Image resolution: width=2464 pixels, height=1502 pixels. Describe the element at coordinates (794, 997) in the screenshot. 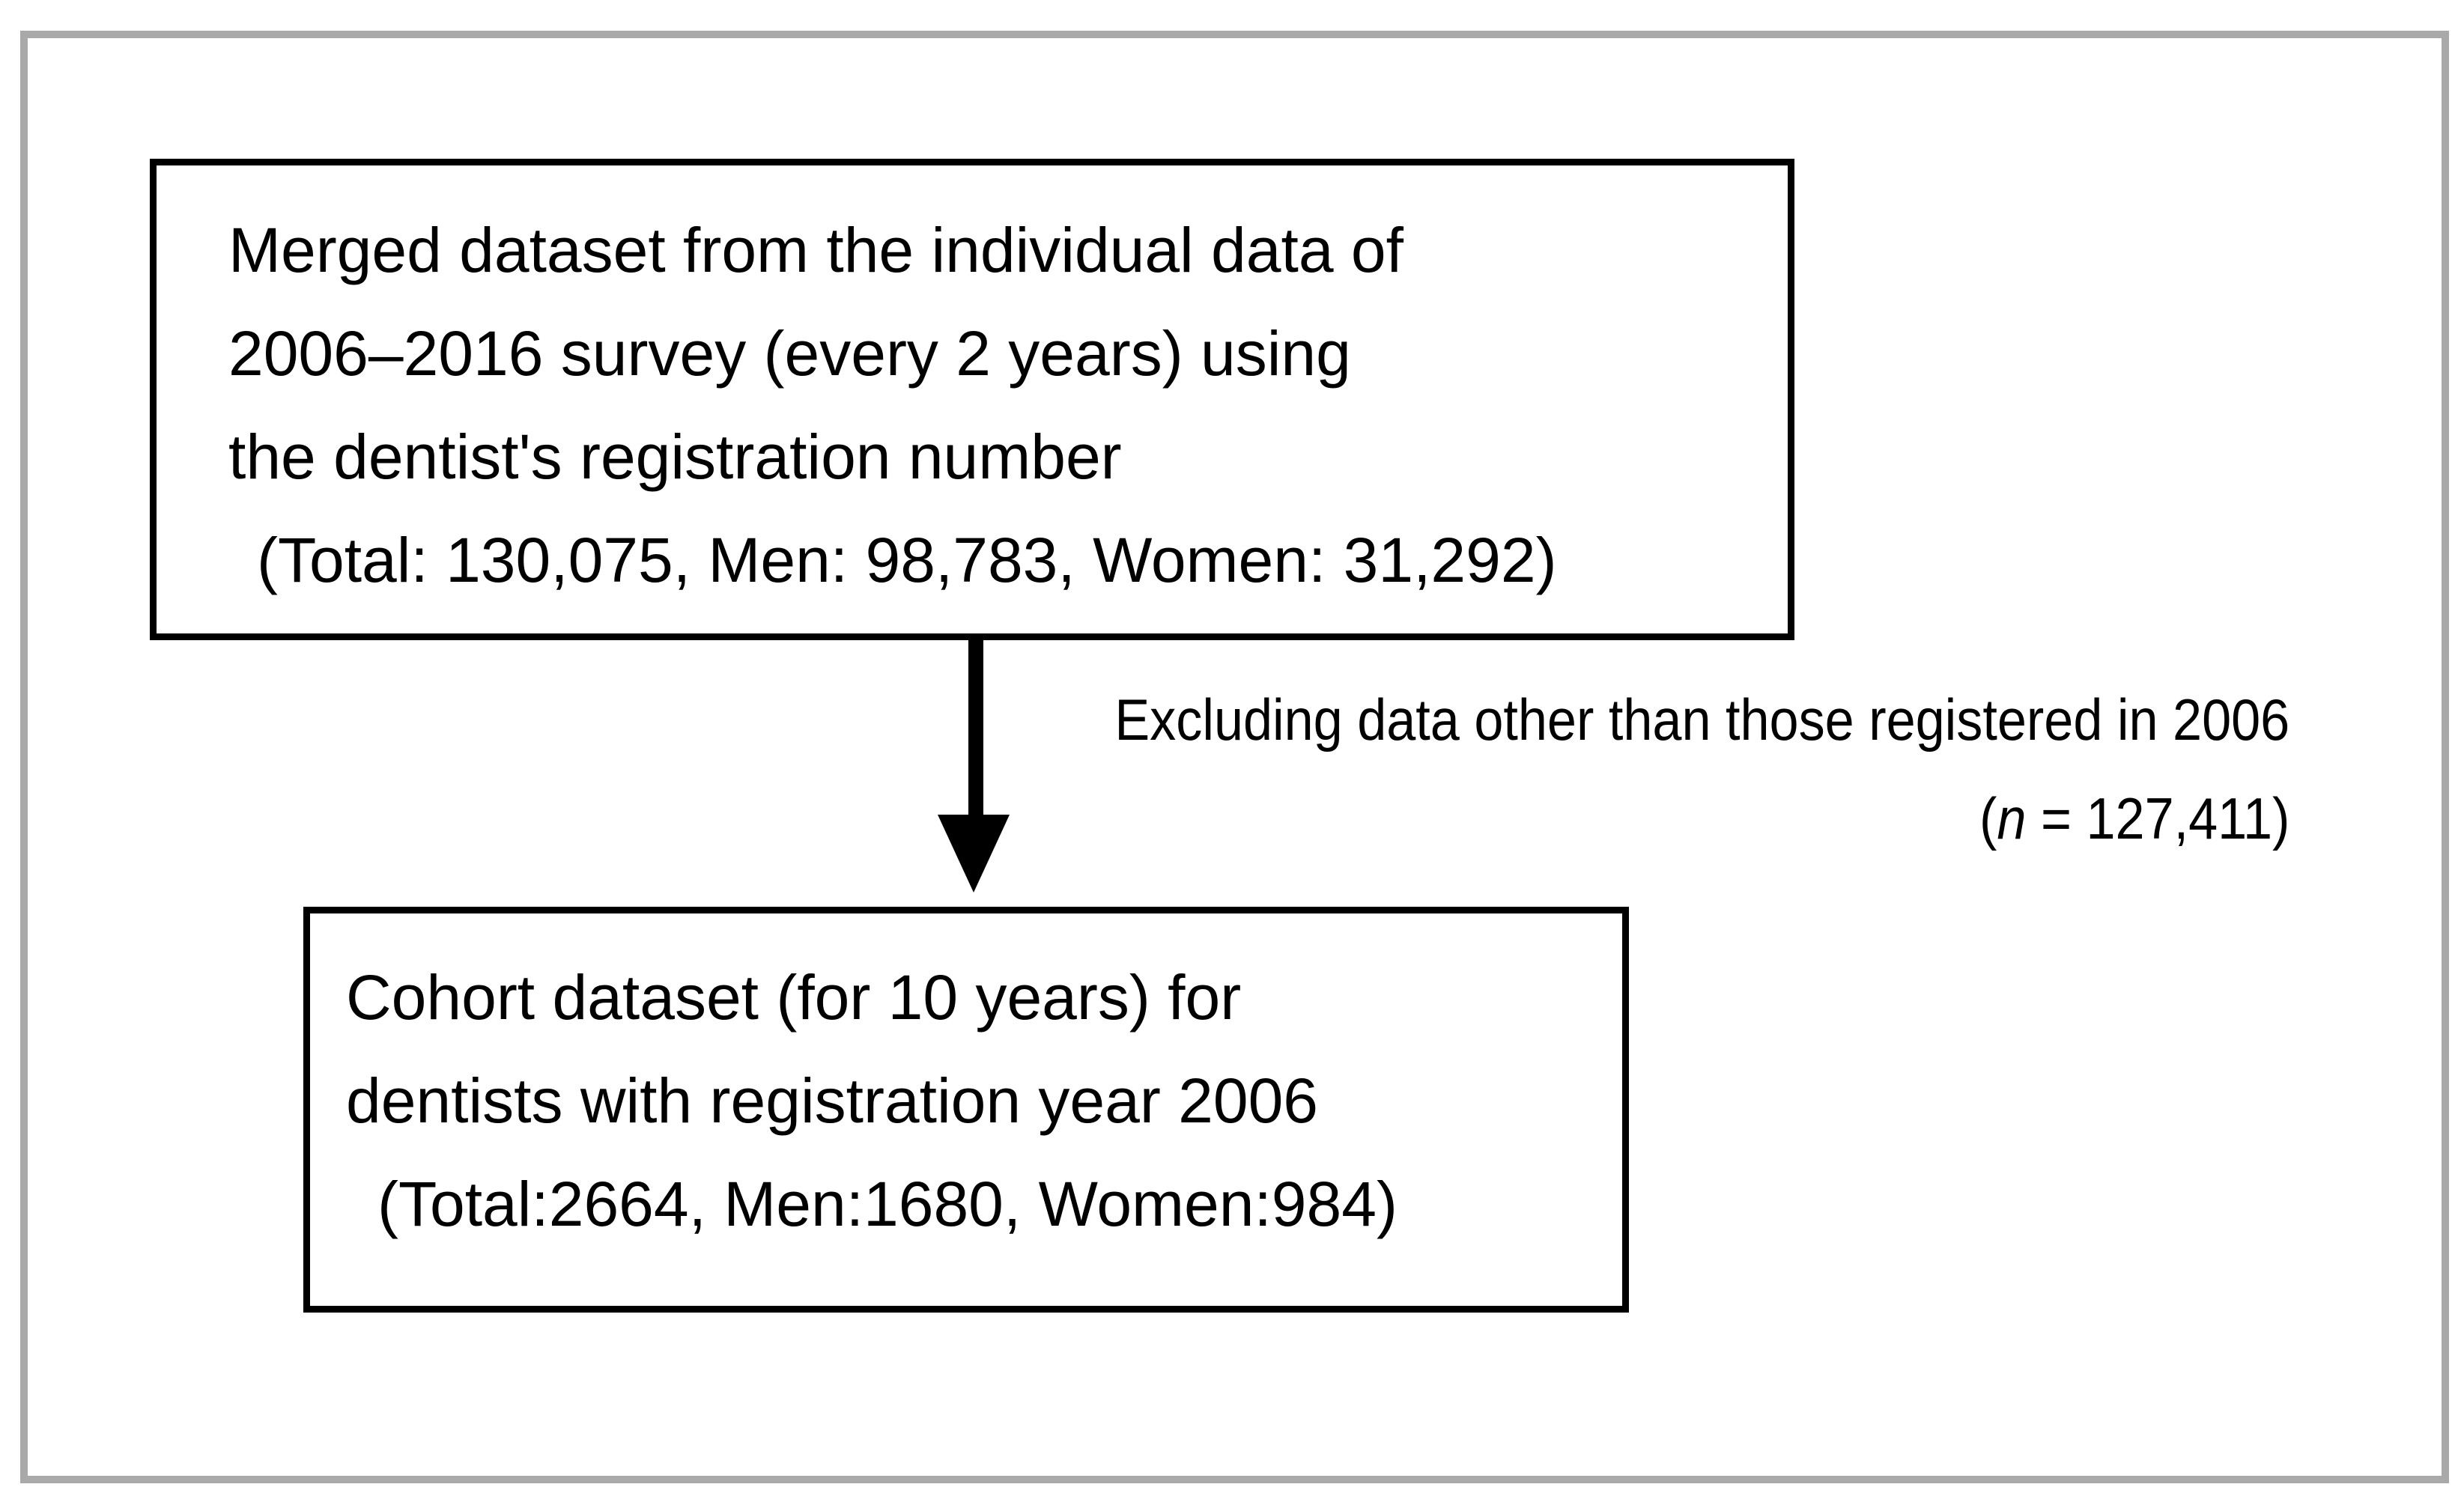

I see `cohort-box-line-1: Cohort dataset (for 10 years) for` at that location.